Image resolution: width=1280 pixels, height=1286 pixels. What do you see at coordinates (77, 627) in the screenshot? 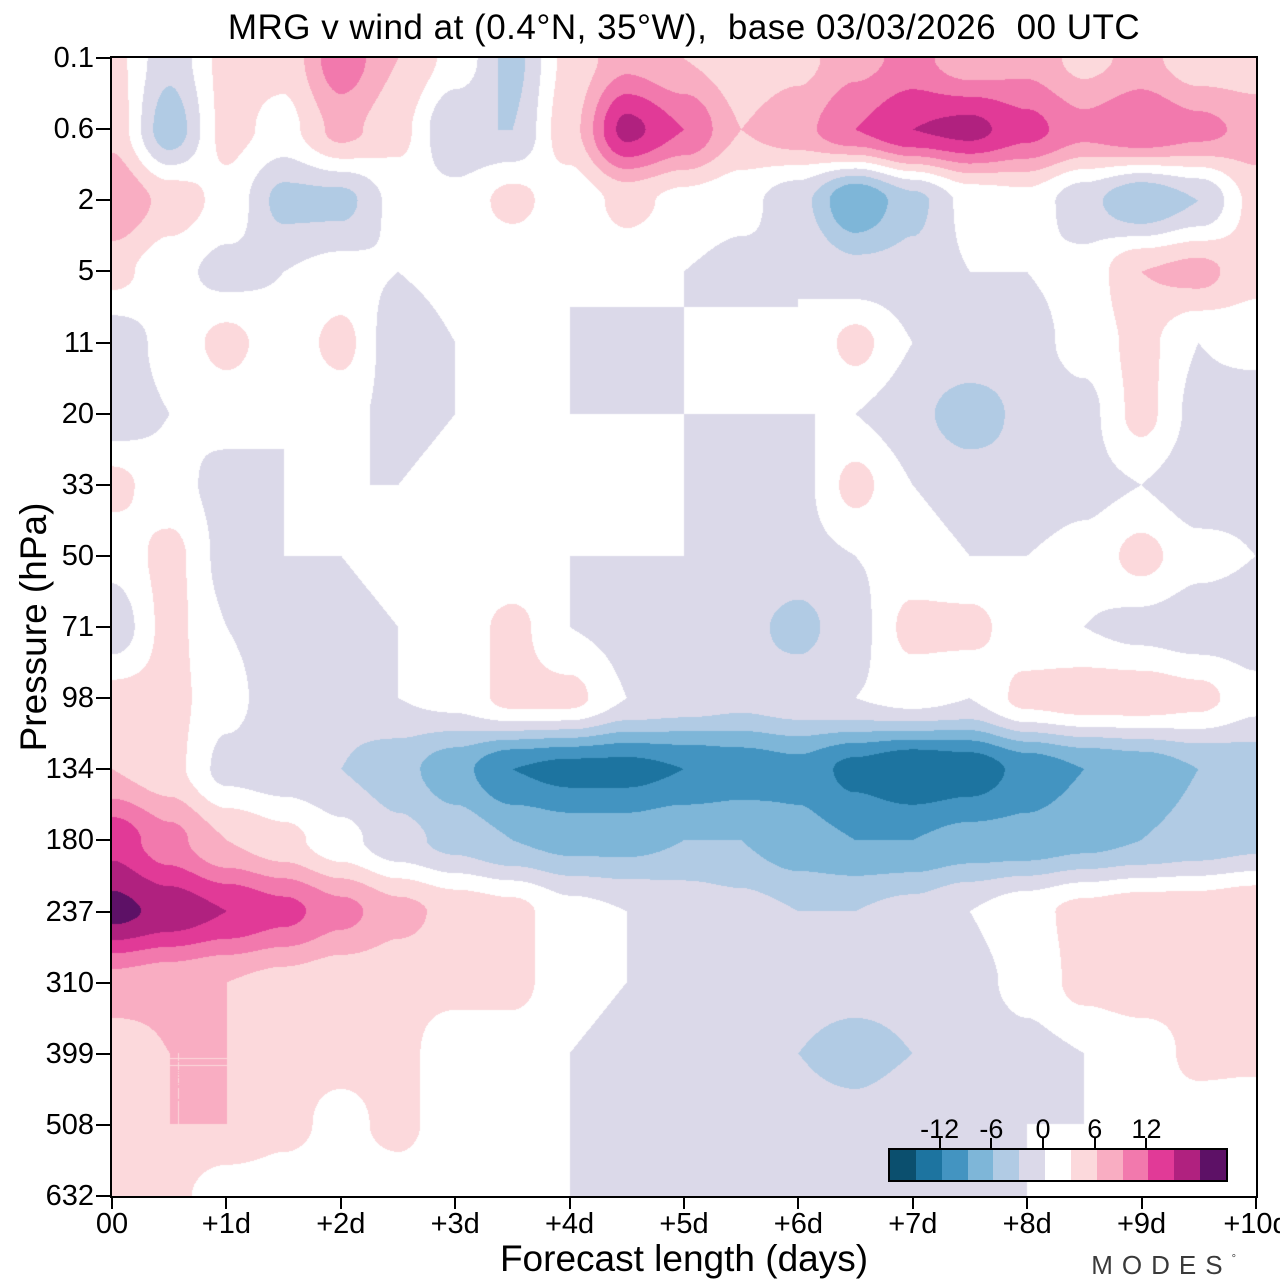
I see `y-tick-label: 71` at bounding box center [77, 627].